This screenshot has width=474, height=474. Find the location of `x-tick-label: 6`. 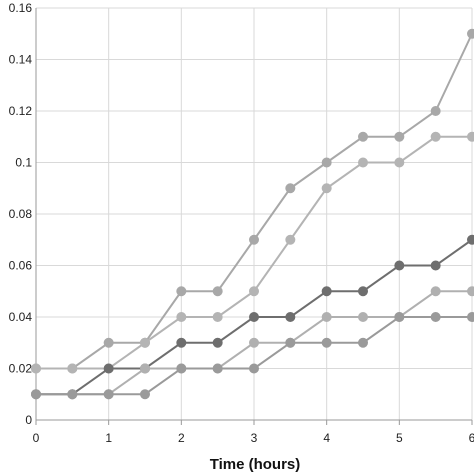

x-tick-label: 6 is located at coordinates (471, 438).